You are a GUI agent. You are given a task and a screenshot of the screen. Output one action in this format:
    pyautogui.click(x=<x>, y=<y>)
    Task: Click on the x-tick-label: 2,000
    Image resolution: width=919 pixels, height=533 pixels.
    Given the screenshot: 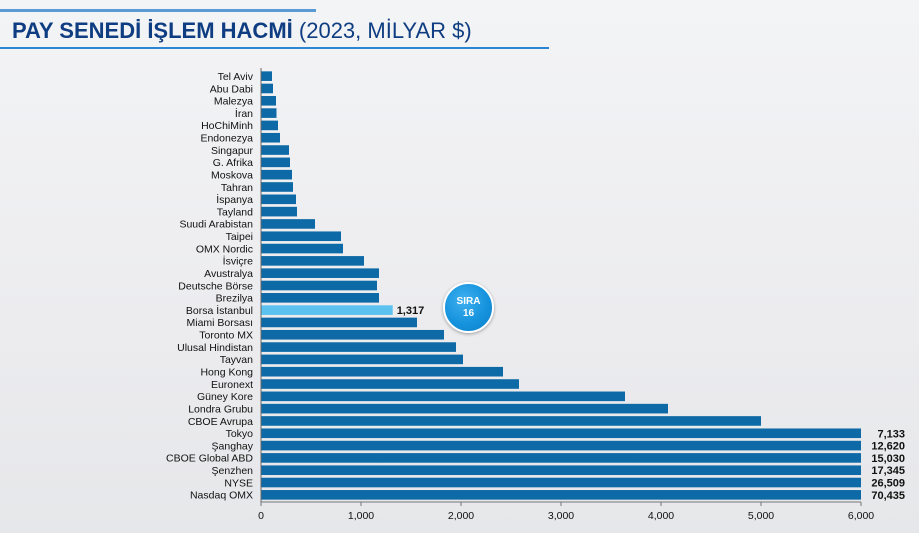 What is the action you would take?
    pyautogui.click(x=461, y=516)
    